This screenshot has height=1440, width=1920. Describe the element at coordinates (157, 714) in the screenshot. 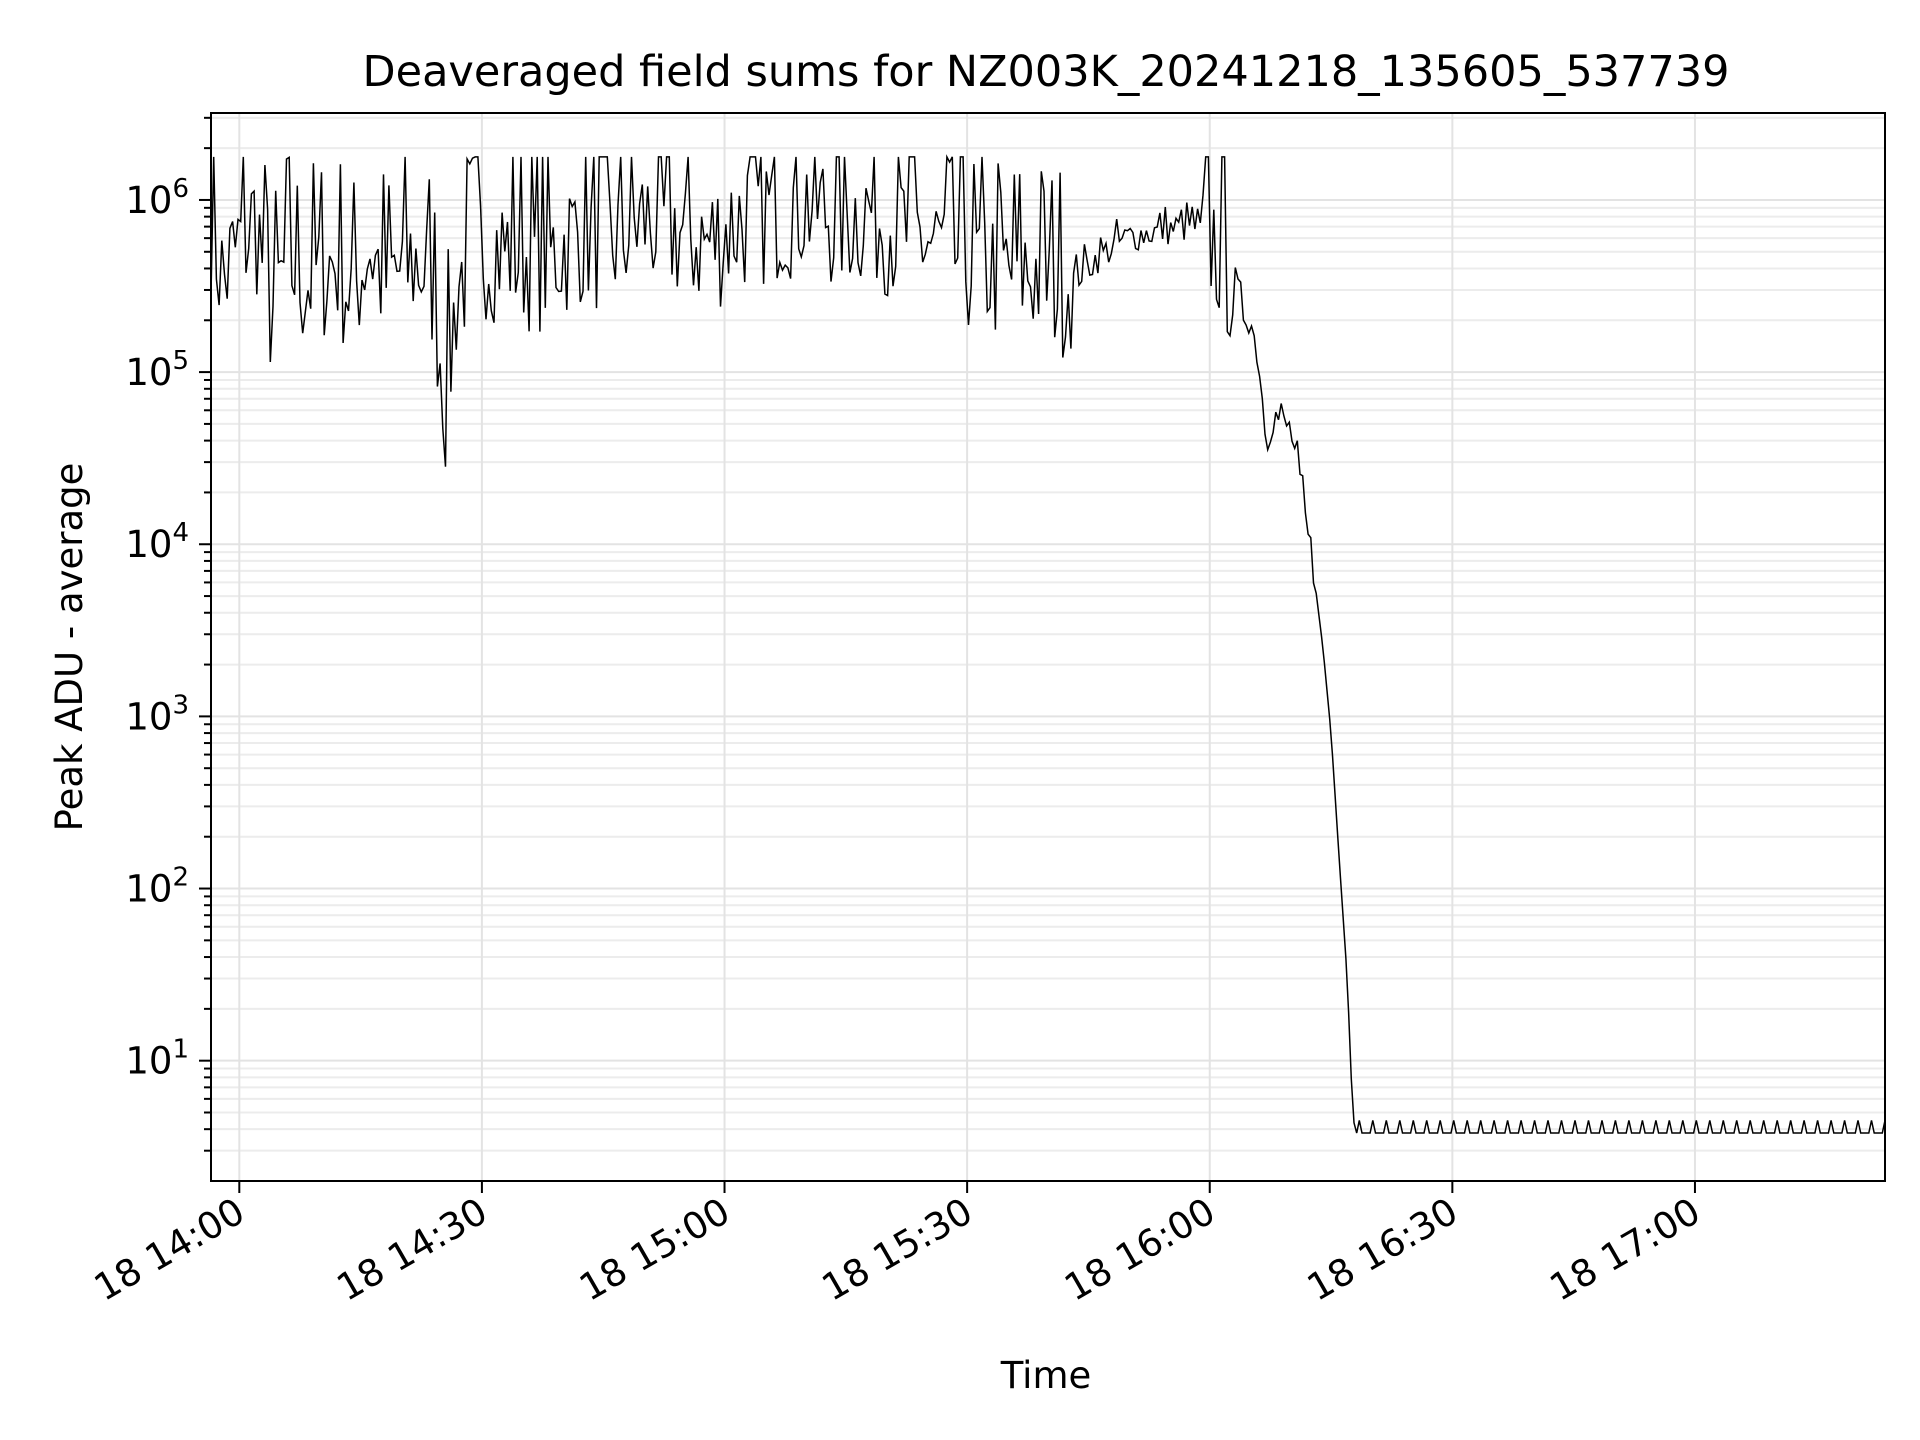

I see `y-tick-label: 103` at that location.